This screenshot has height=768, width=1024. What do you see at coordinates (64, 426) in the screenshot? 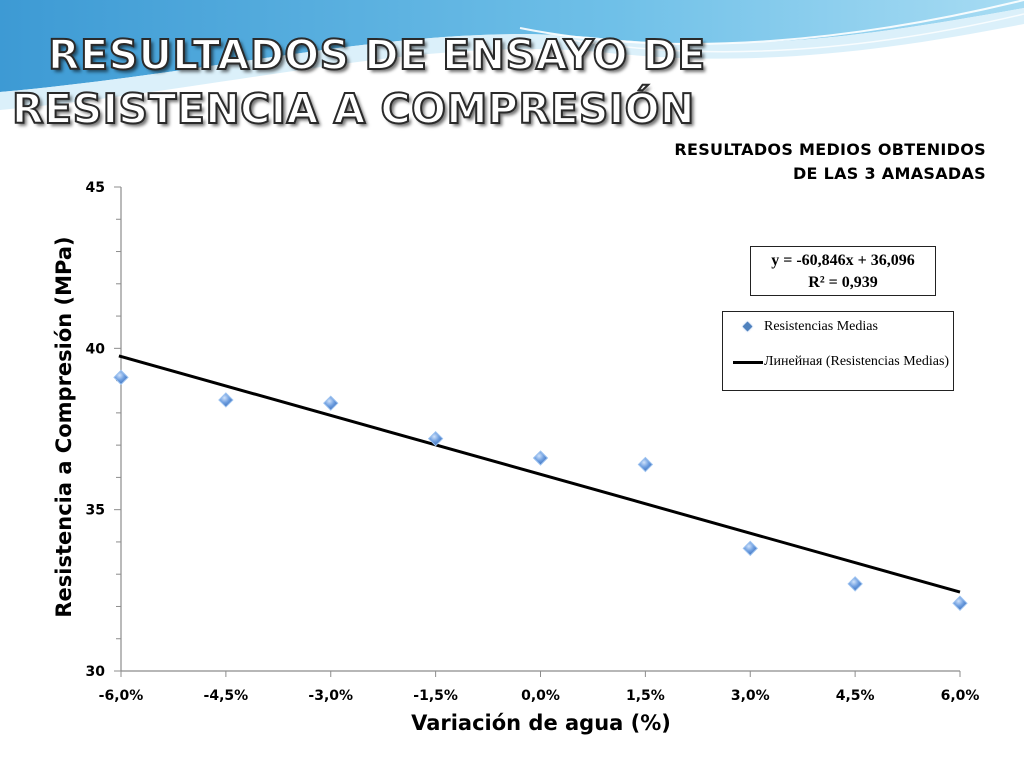
I see `y-axis-title: Resistencia a Compresión (MPa)` at bounding box center [64, 426].